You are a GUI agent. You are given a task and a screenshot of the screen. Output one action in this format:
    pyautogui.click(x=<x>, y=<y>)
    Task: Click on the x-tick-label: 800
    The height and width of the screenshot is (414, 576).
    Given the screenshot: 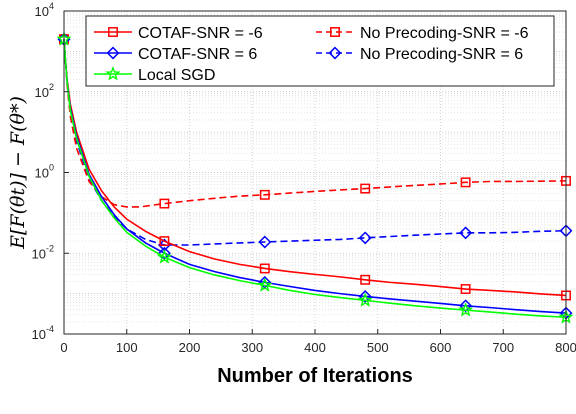 What is the action you would take?
    pyautogui.click(x=565, y=347)
    